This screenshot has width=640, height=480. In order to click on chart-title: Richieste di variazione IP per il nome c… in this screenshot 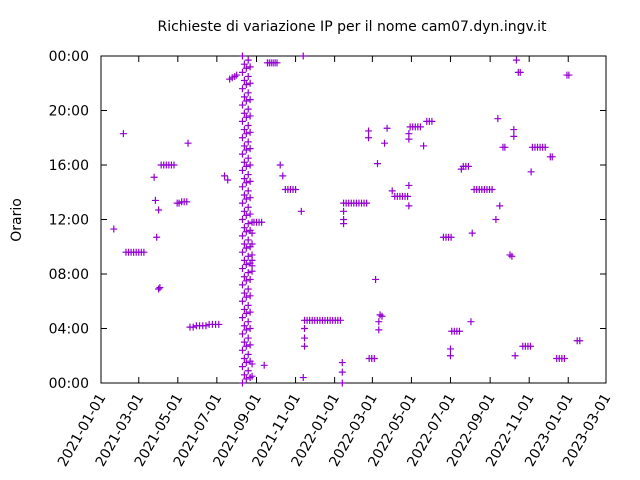, I will do `click(352, 27)`.